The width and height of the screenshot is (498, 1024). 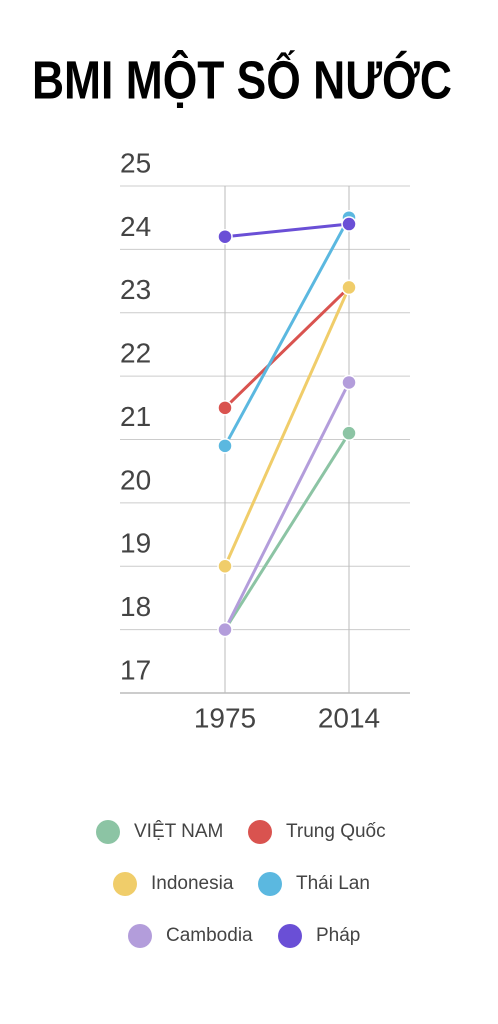 I want to click on y-tick-label: 22, so click(x=135, y=353).